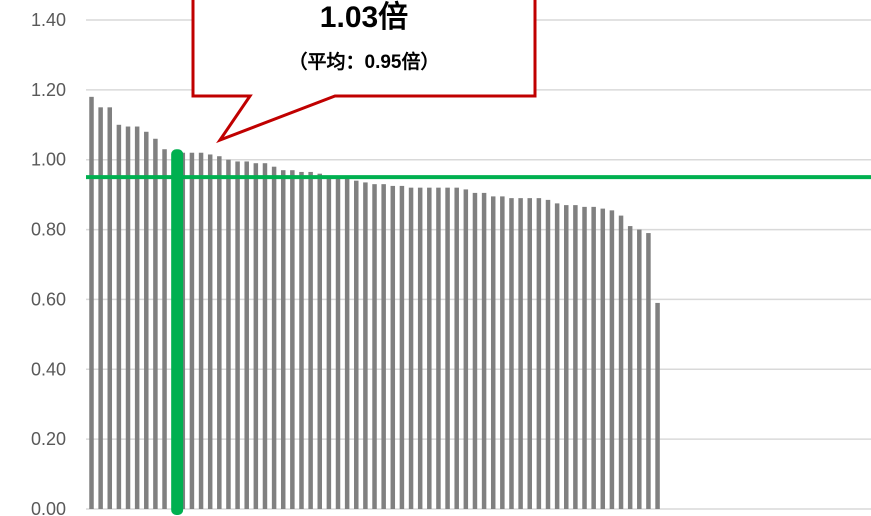 The image size is (871, 516). What do you see at coordinates (48, 230) in the screenshot?
I see `y-tick-label: 0.80` at bounding box center [48, 230].